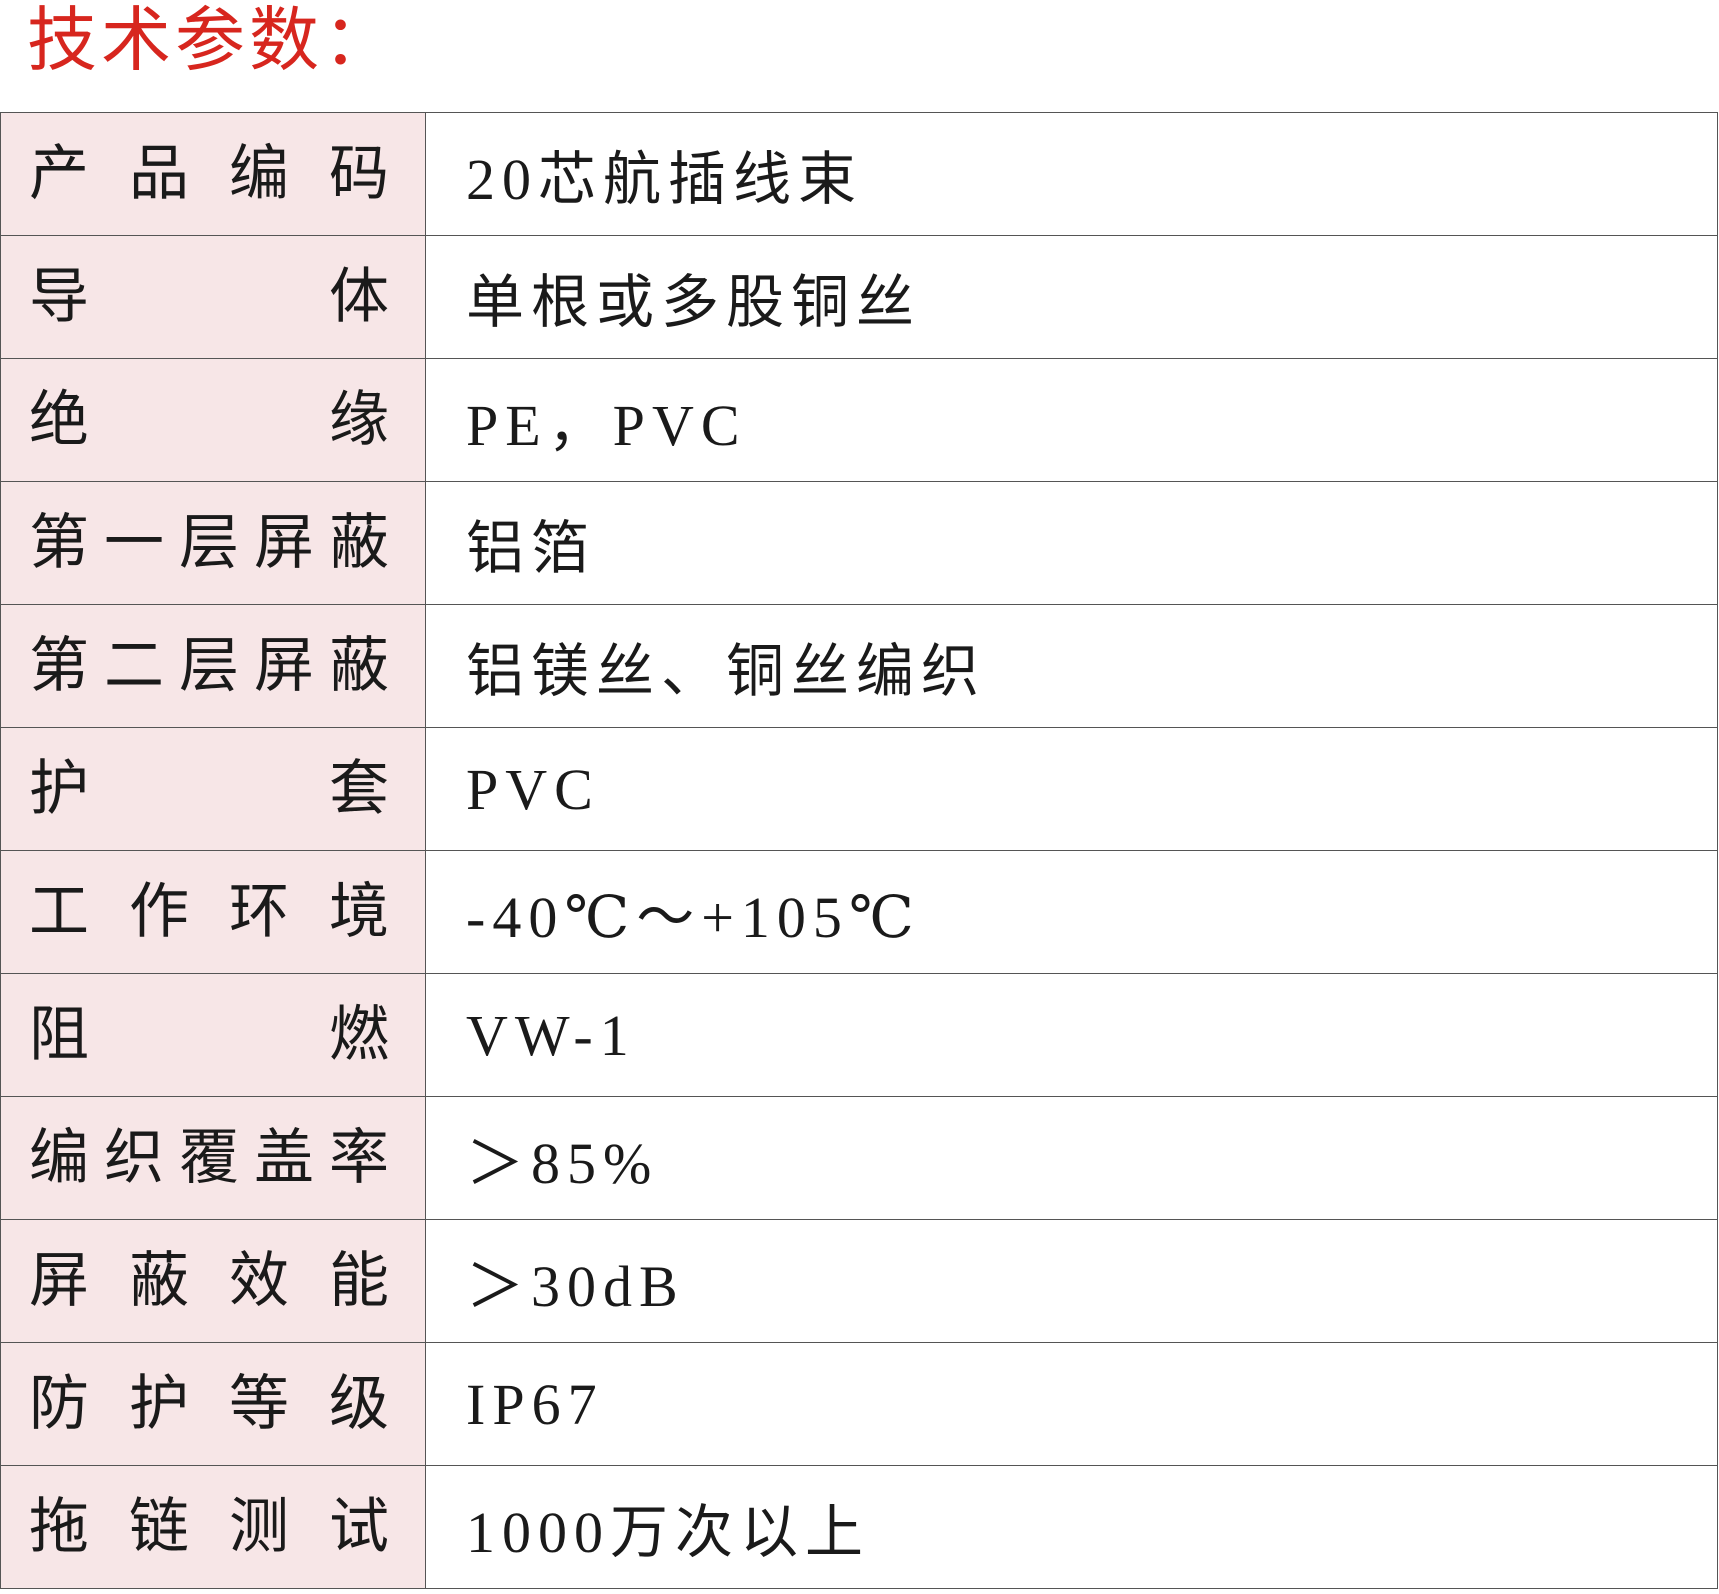 Image resolution: width=1719 pixels, height=1594 pixels. Describe the element at coordinates (1071, 420) in the screenshot. I see `spec-value: PE，PVC` at that location.